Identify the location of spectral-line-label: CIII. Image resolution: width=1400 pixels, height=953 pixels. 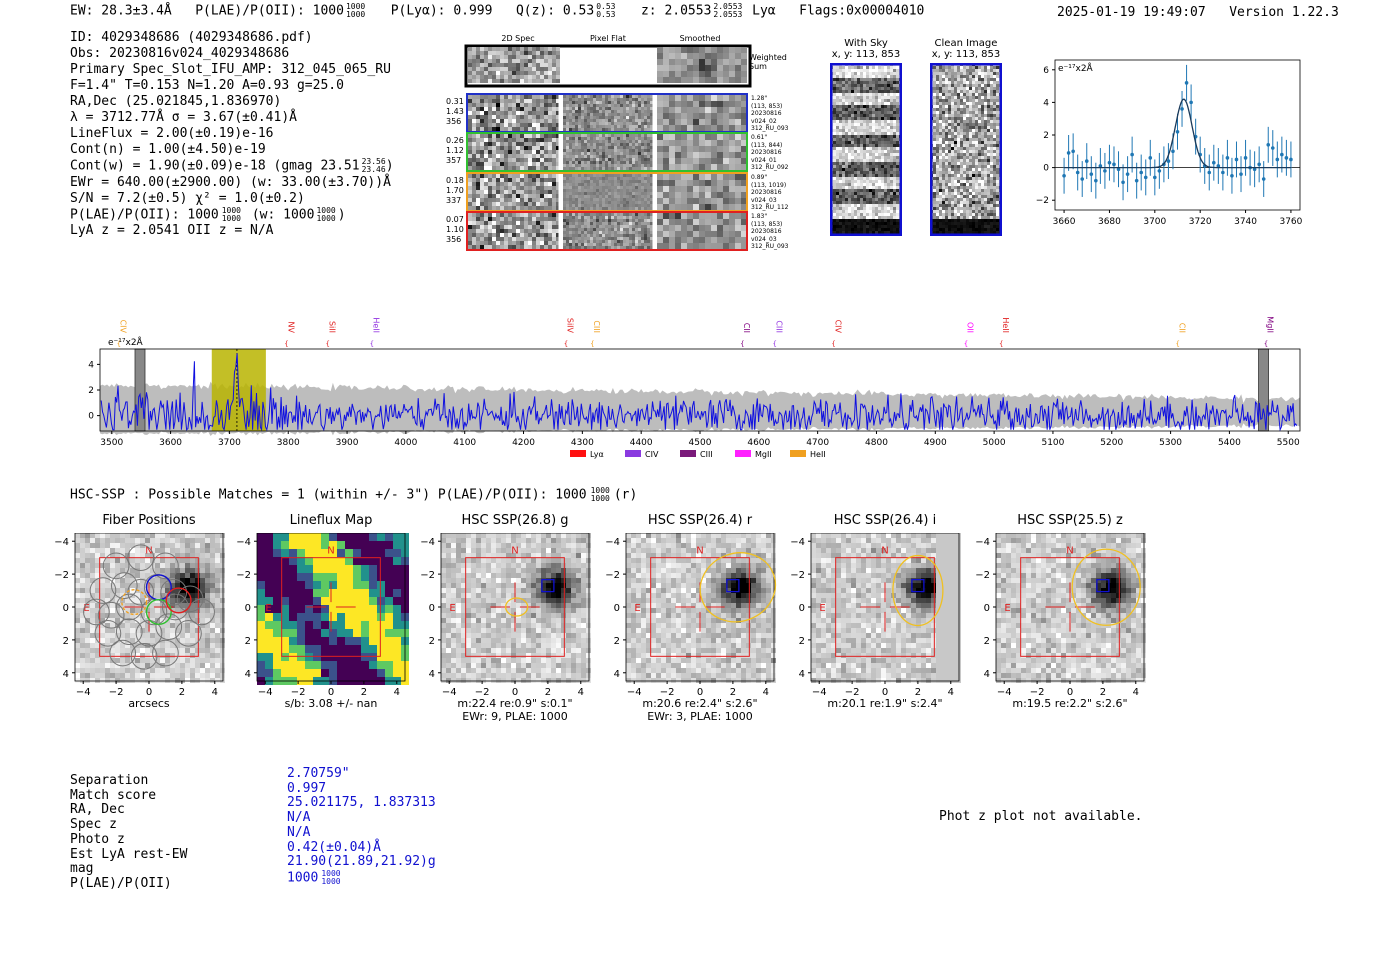
(779, 326).